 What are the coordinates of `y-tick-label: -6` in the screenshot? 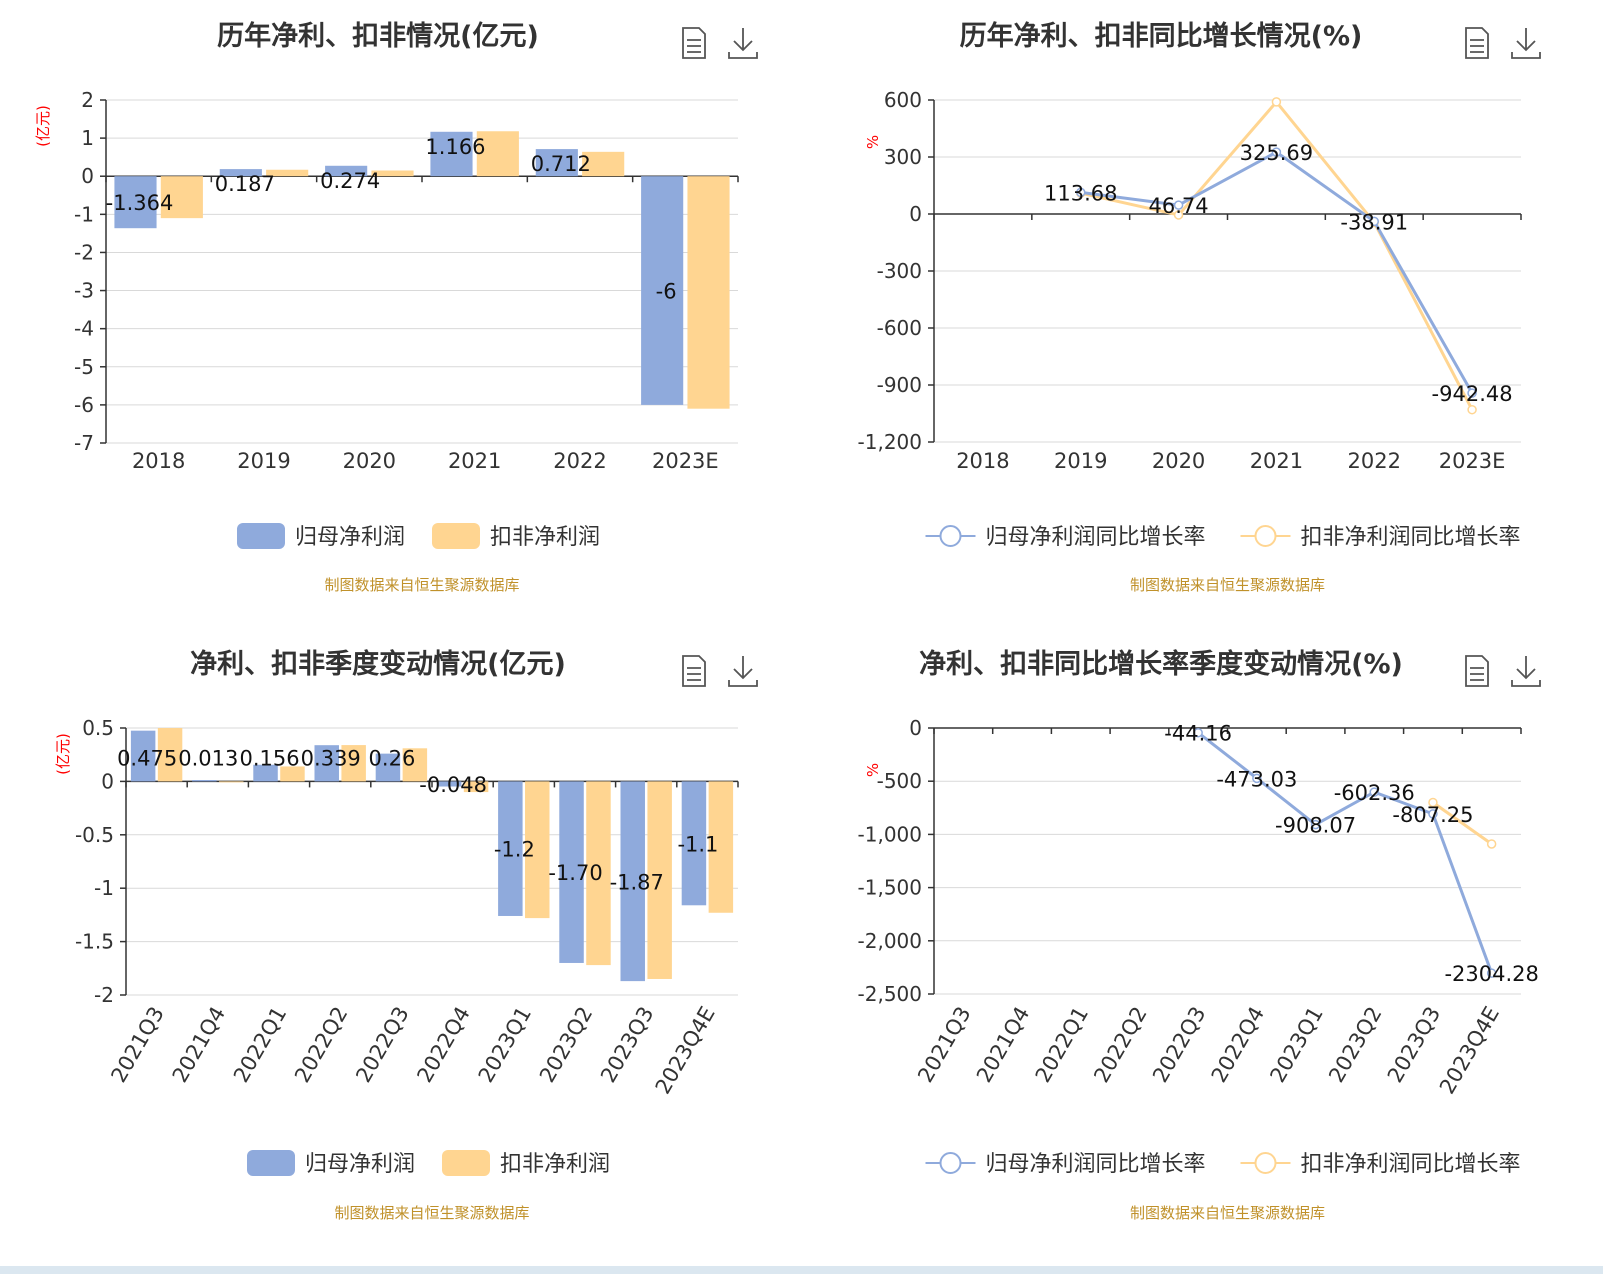 It's located at (84, 405).